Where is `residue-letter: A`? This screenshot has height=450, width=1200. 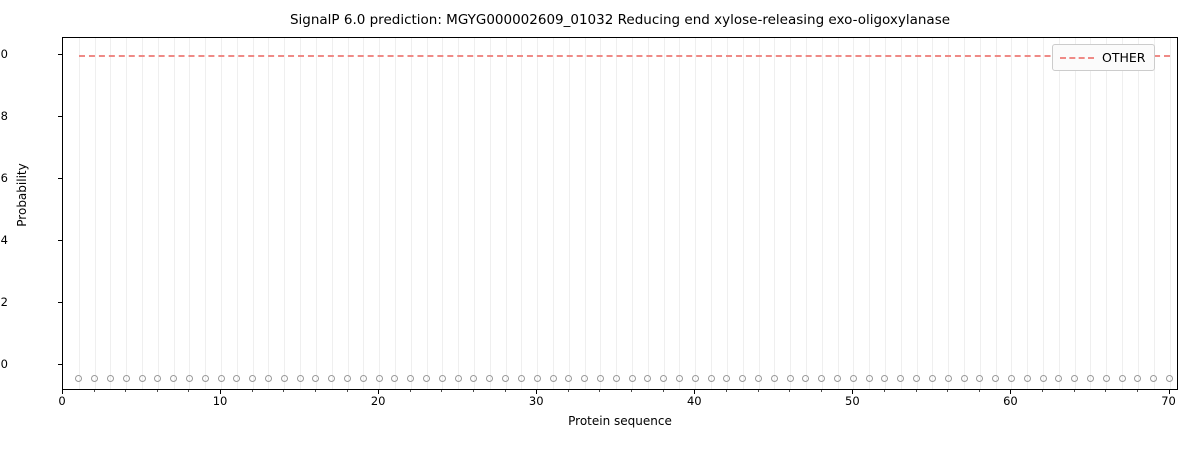
residue-letter: A is located at coordinates (458, 388).